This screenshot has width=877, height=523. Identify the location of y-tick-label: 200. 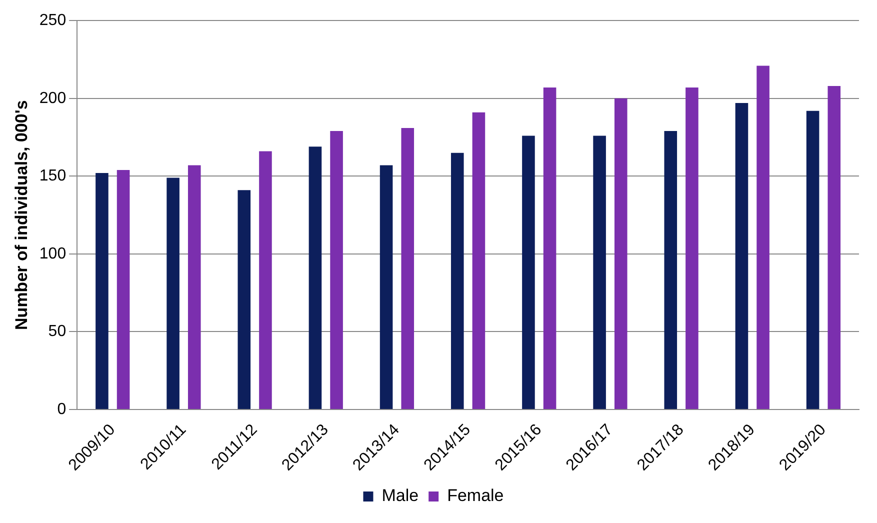
(52, 98).